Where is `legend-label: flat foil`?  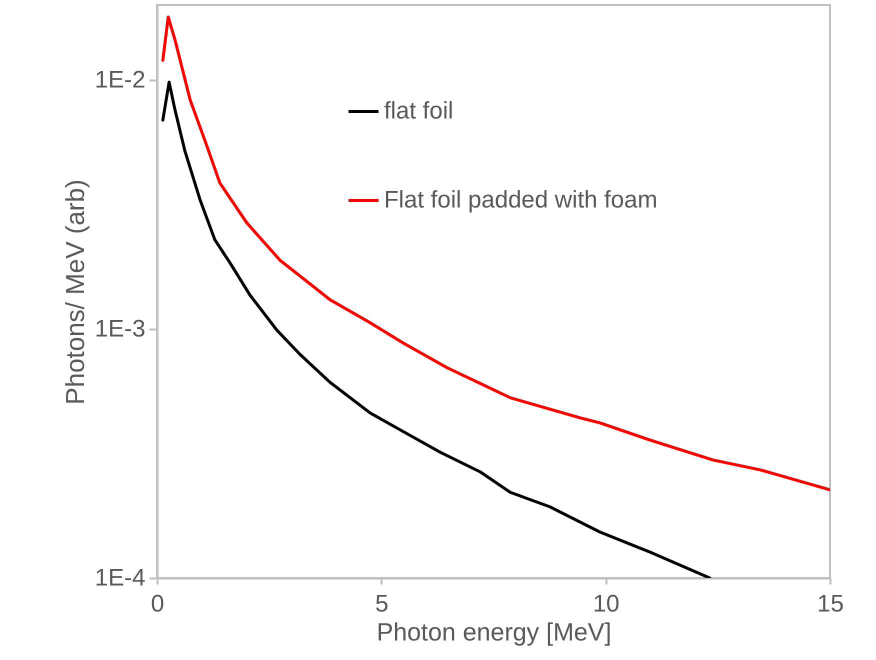
legend-label: flat foil is located at coordinates (419, 111).